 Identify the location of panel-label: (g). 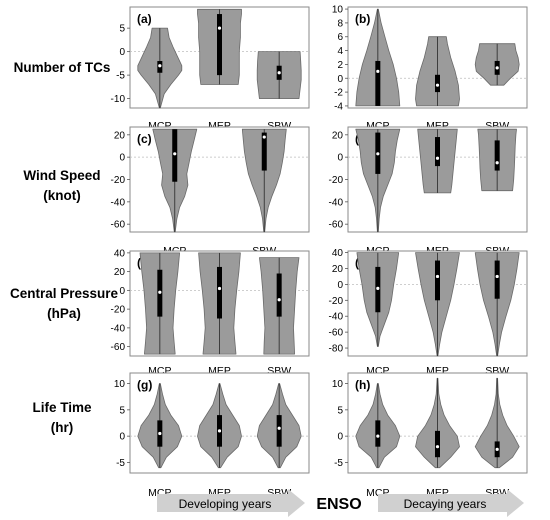
(144, 385).